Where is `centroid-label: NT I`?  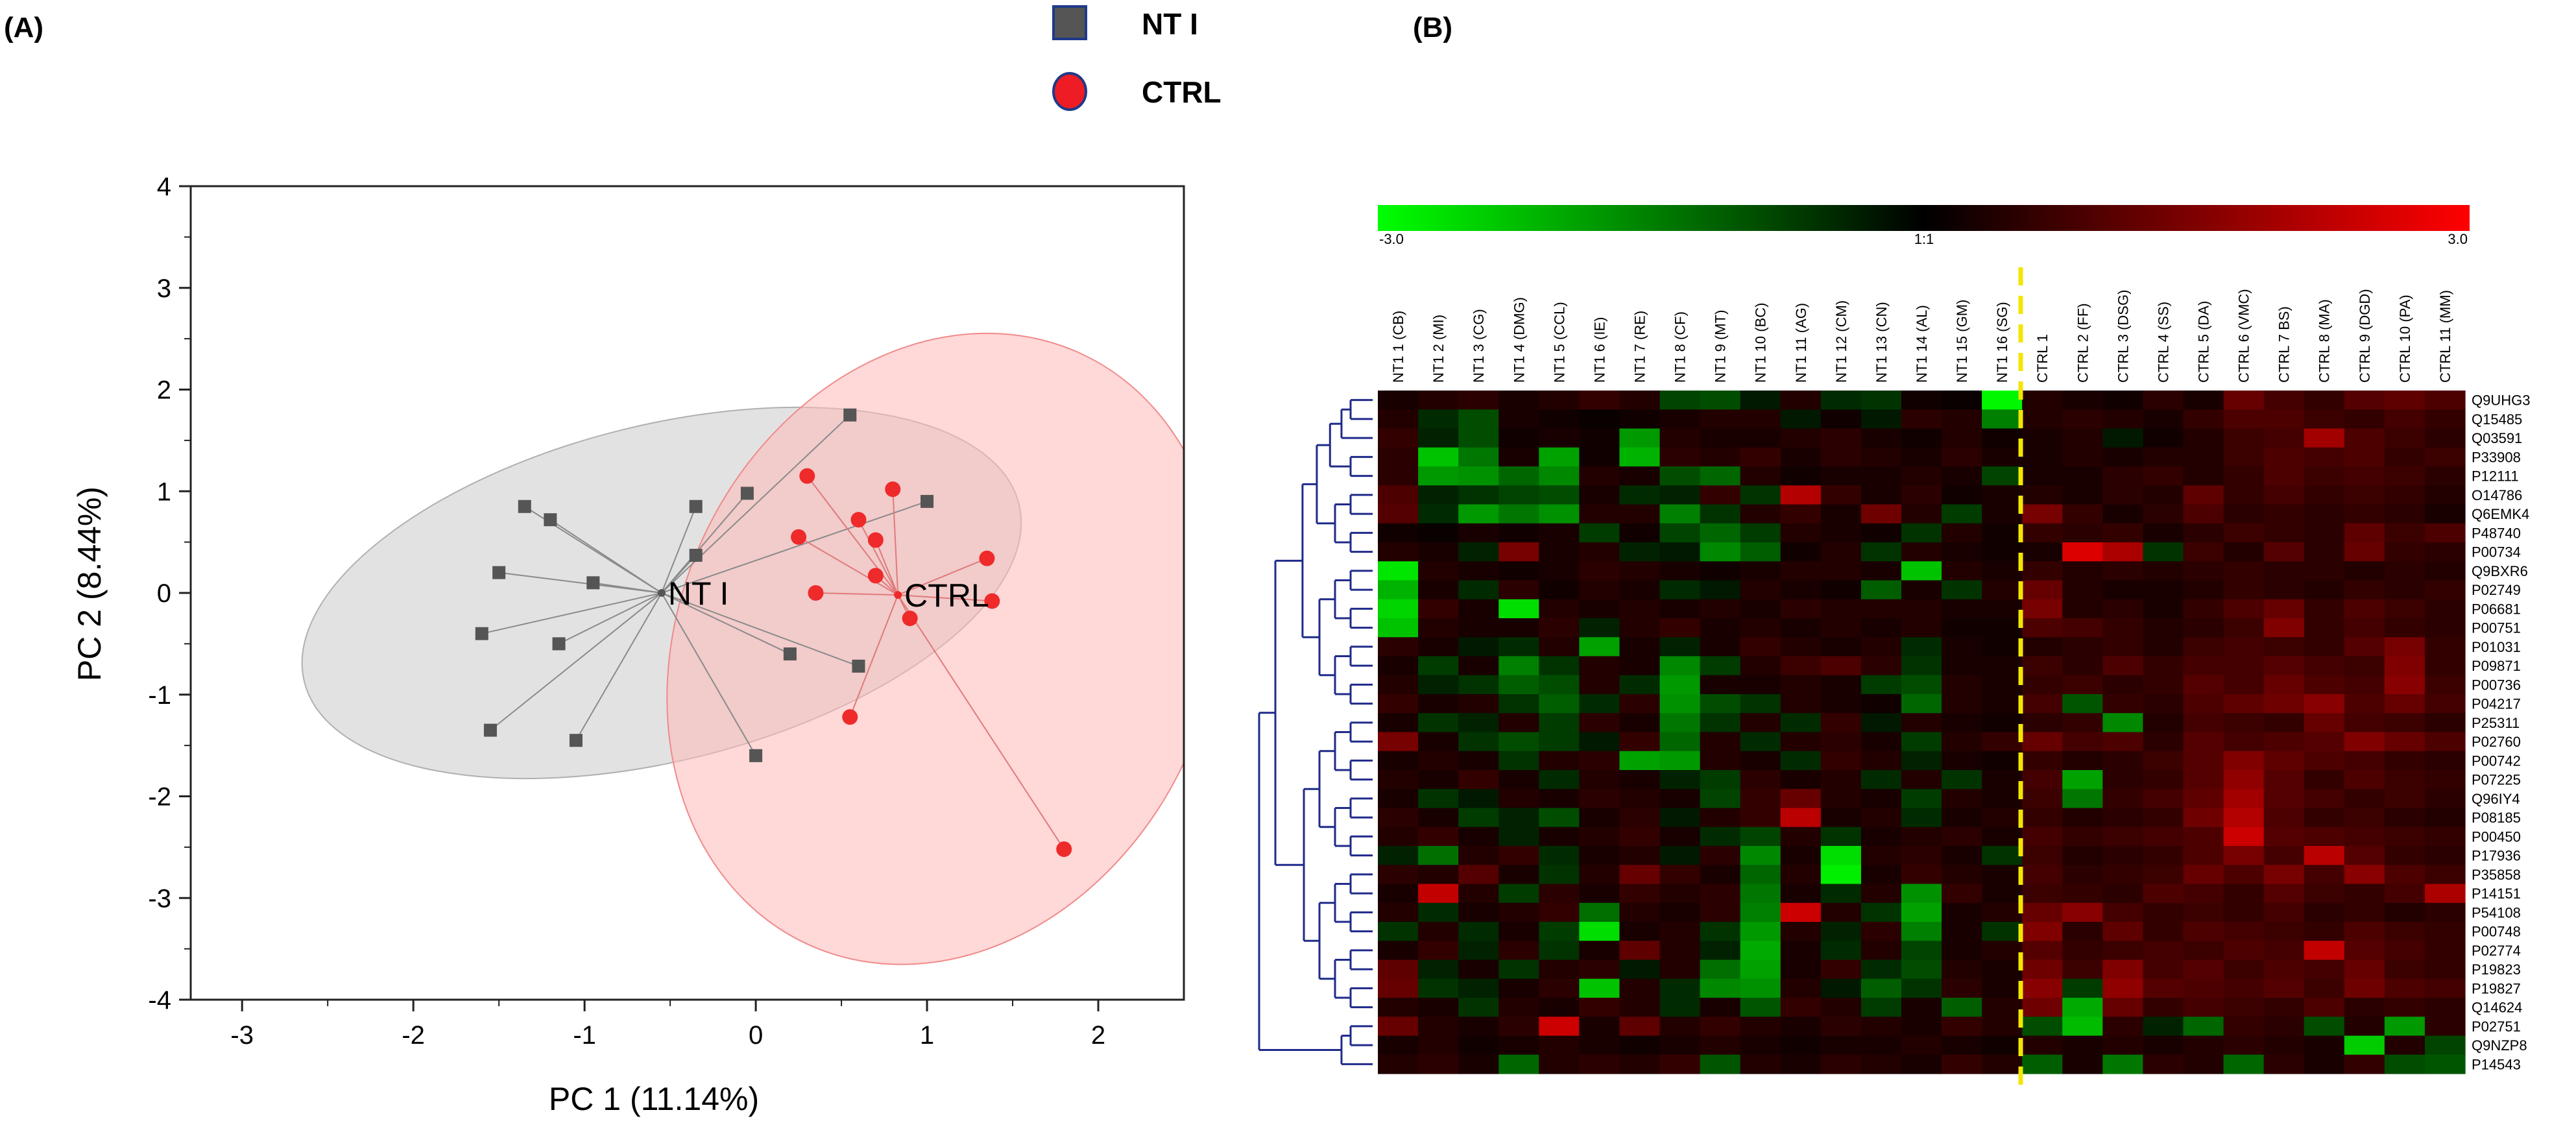
centroid-label: NT I is located at coordinates (698, 593).